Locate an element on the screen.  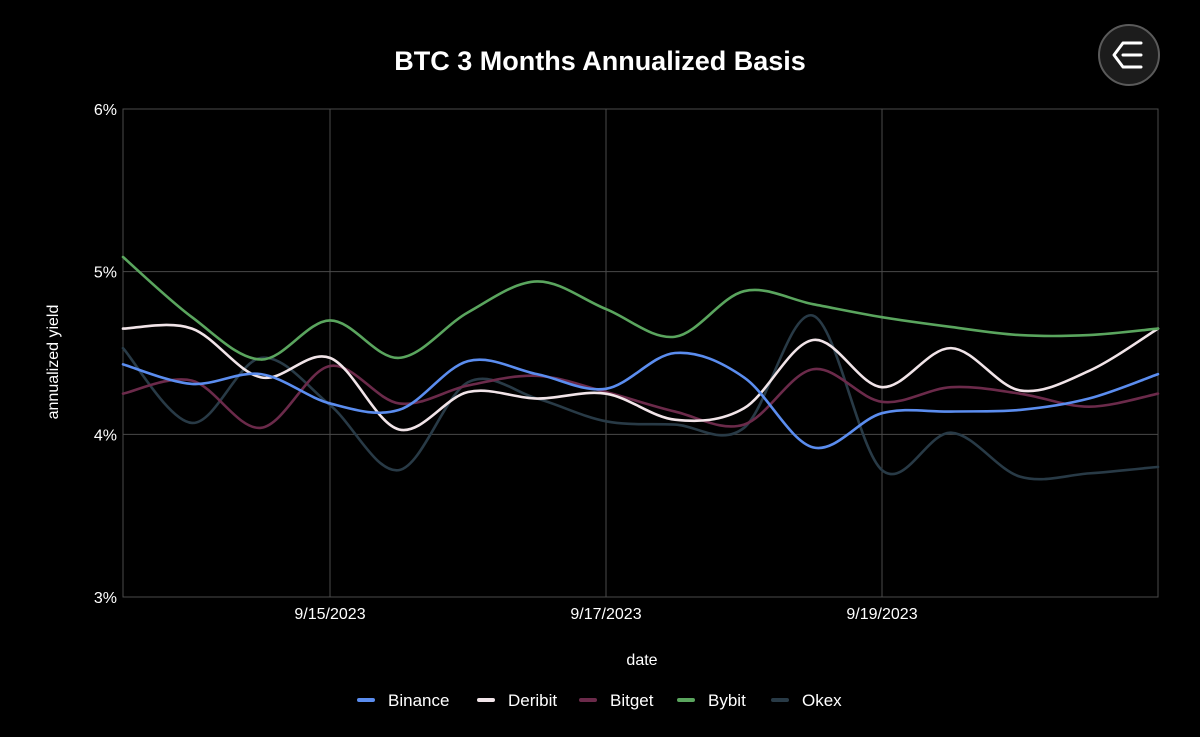
series-line-deribit is located at coordinates (640, 377).